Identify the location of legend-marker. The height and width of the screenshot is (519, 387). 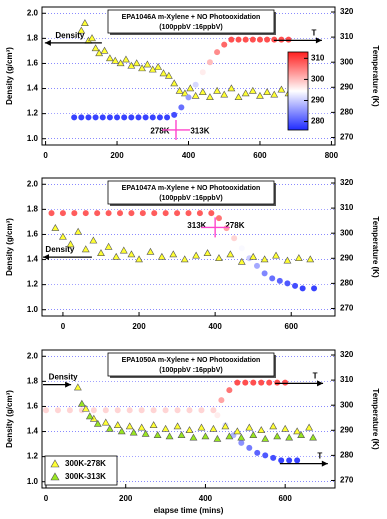
(55, 476).